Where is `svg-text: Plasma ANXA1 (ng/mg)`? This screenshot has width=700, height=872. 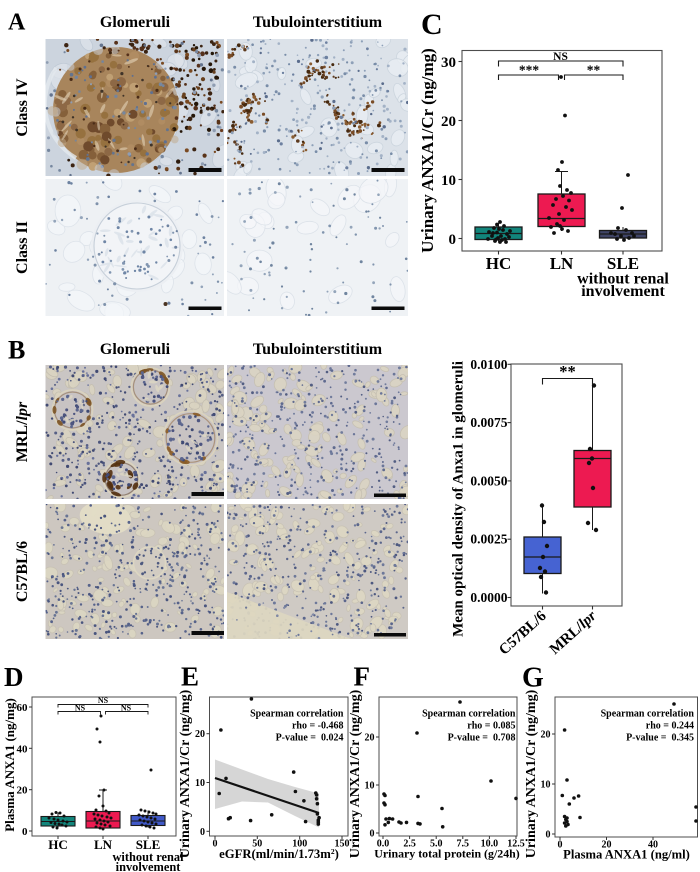
svg-text: Plasma ANXA1 (ng/mg) is located at coordinates (9, 765).